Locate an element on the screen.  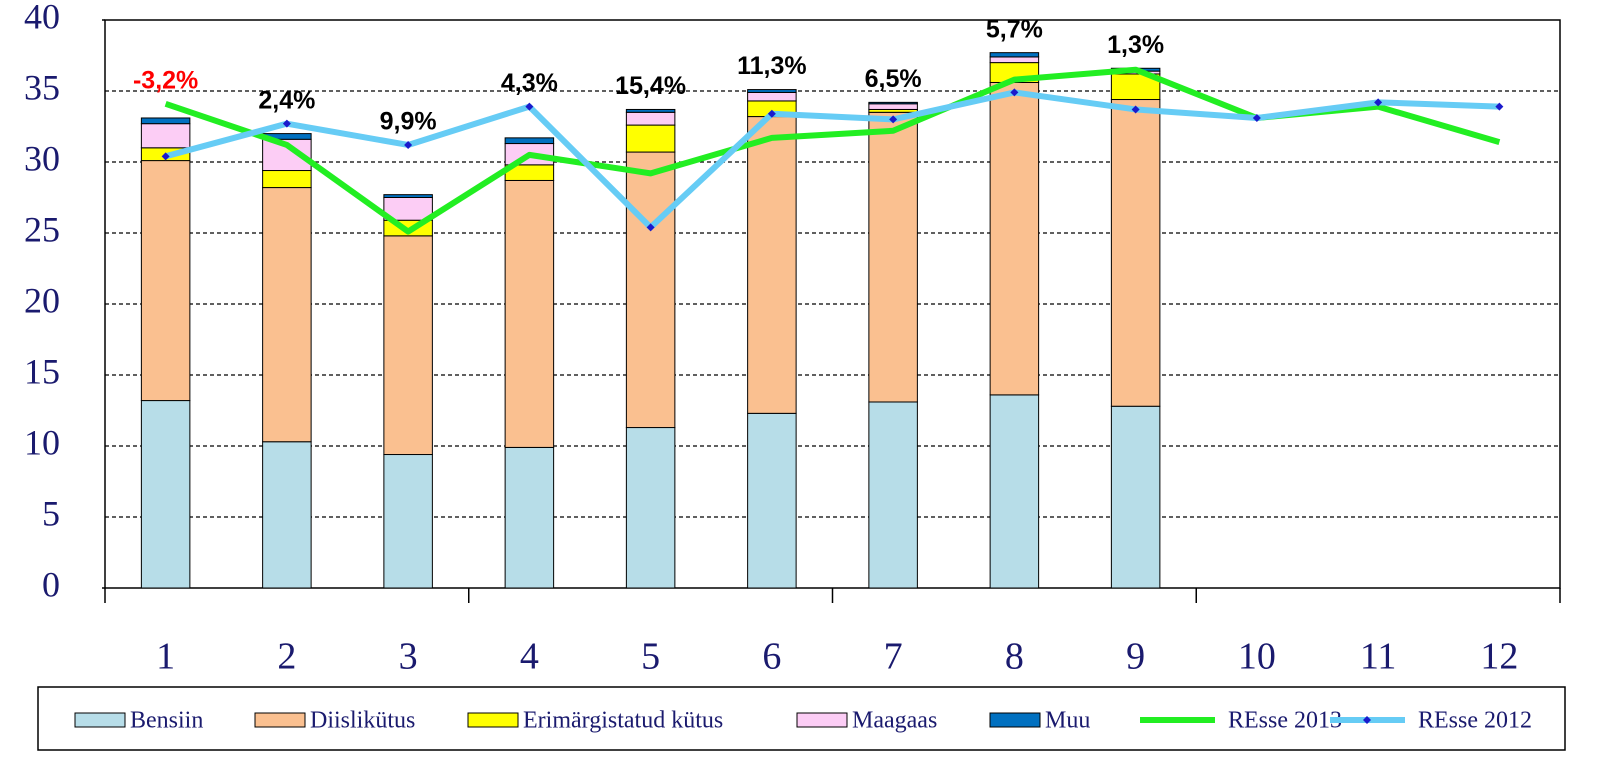
x-tick-label: 5 is located at coordinates (650, 657).